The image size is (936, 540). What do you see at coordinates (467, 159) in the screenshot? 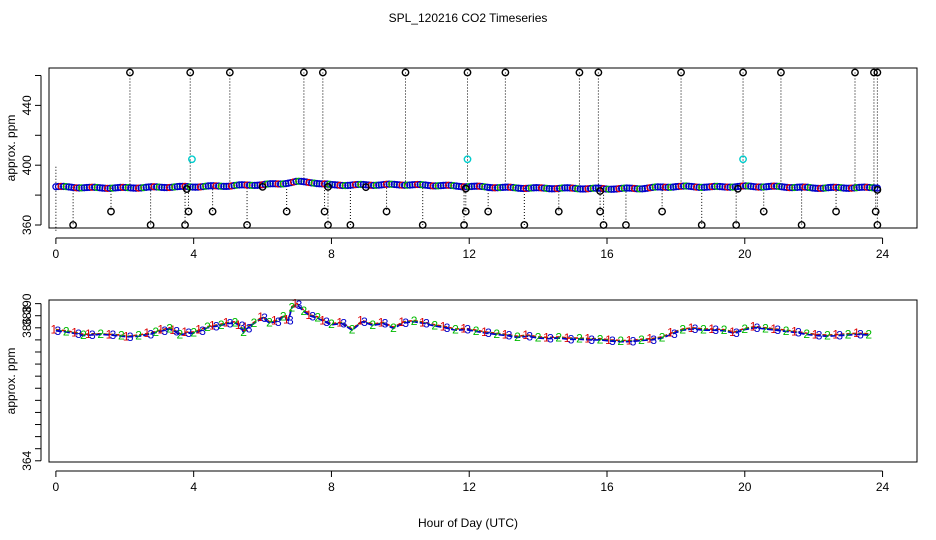
I see `cyan-point` at bounding box center [467, 159].